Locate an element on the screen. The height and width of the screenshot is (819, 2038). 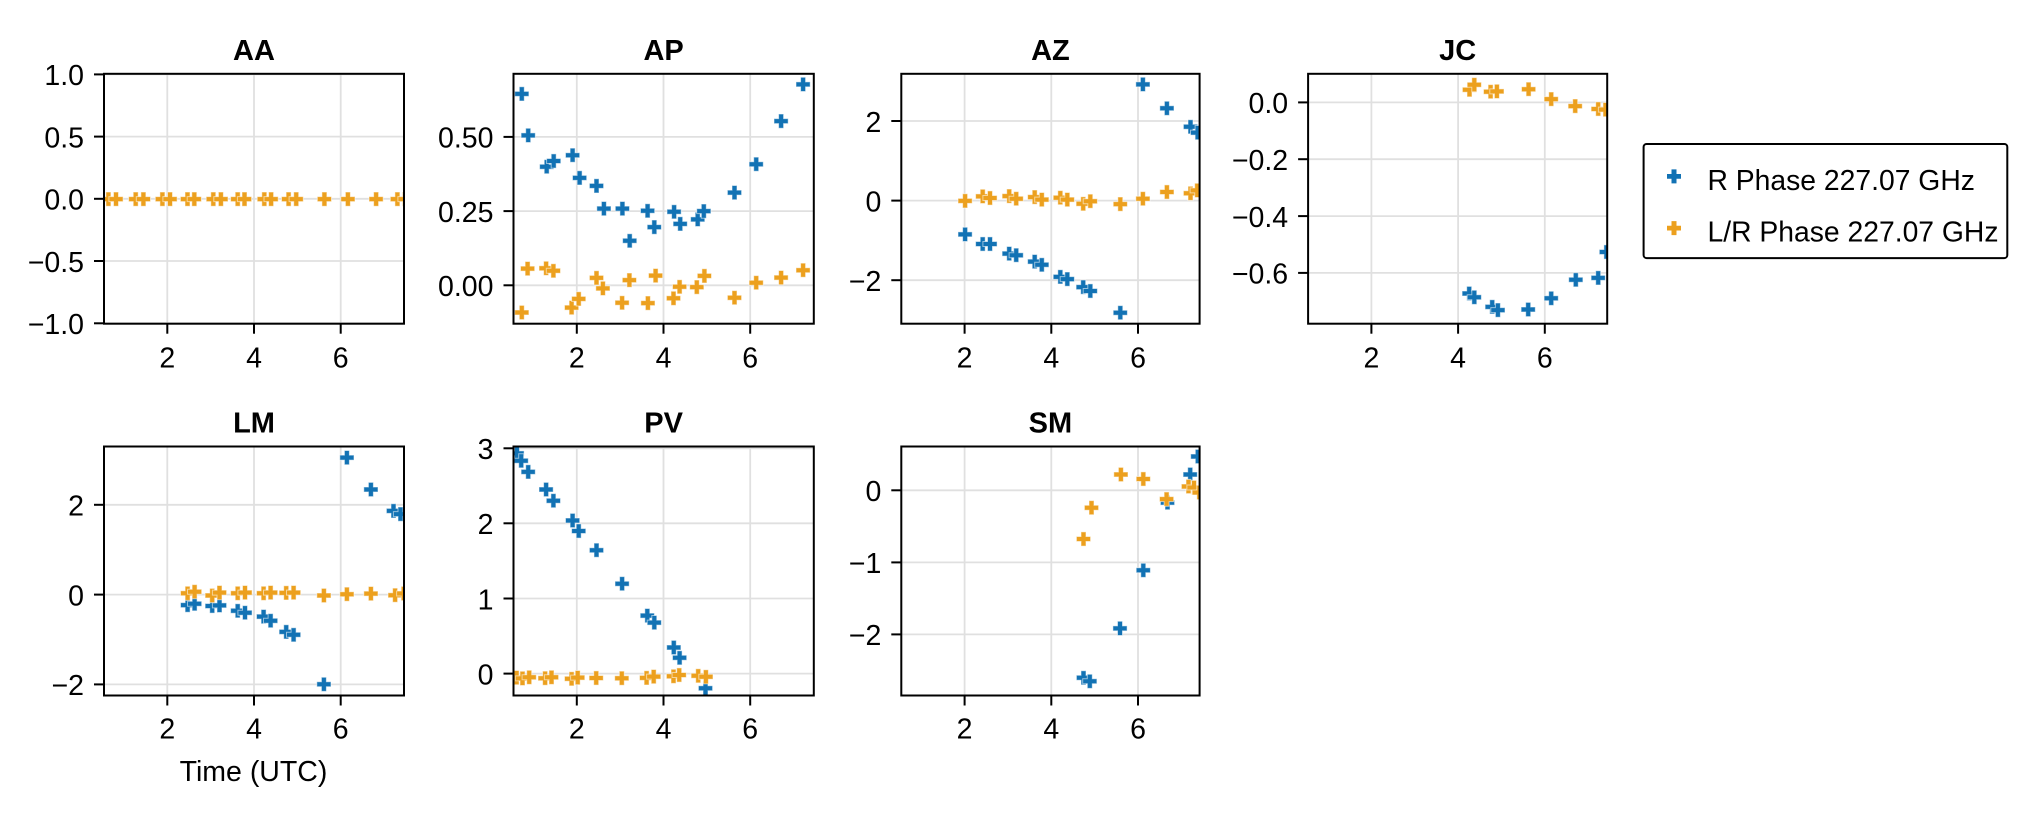
svg-text: 3 is located at coordinates (486, 450).